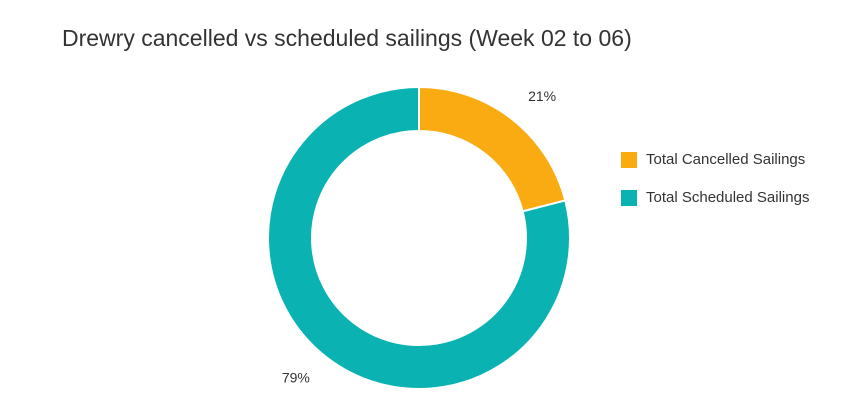 The image size is (866, 414). What do you see at coordinates (542, 96) in the screenshot?
I see `slice-label: 21%` at bounding box center [542, 96].